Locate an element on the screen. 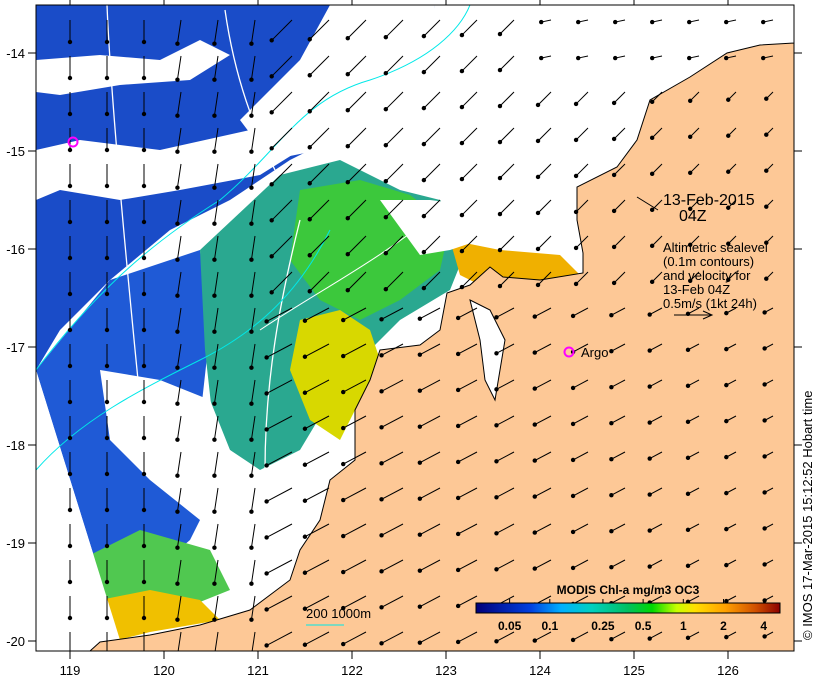  king-sound-inlet is located at coordinates (487, 350).